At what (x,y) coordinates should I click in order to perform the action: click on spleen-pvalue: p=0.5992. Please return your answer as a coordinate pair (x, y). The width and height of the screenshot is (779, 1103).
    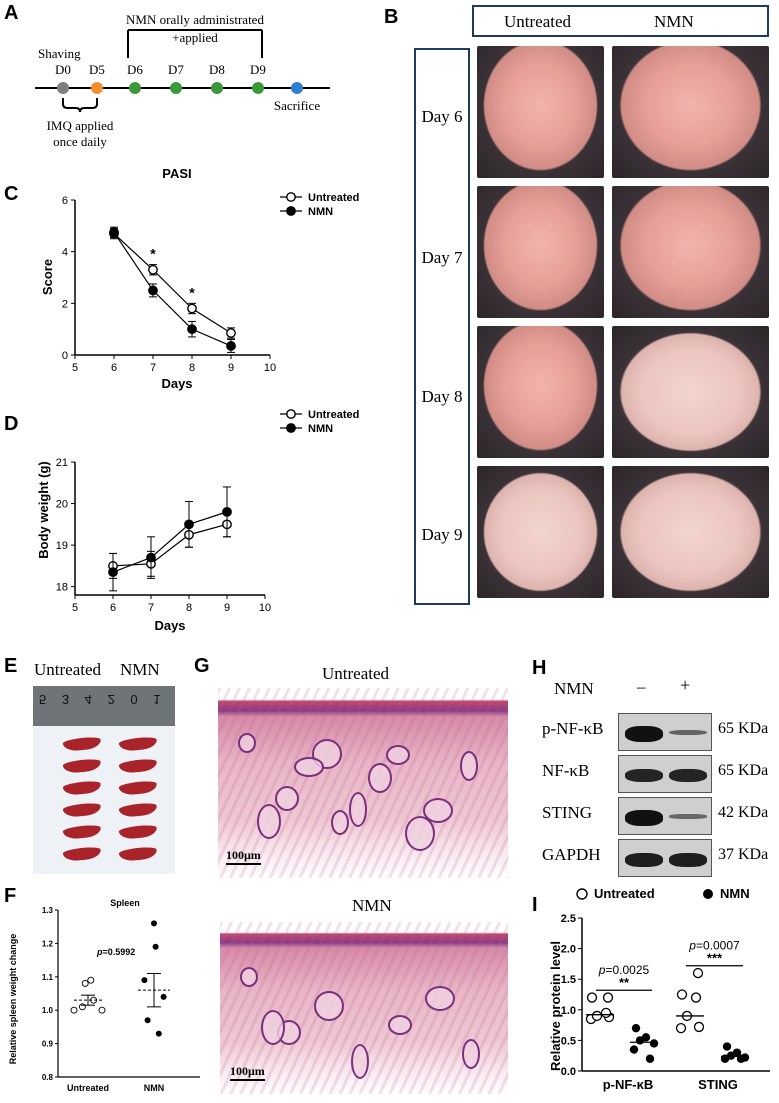
    Looking at the image, I should click on (115, 952).